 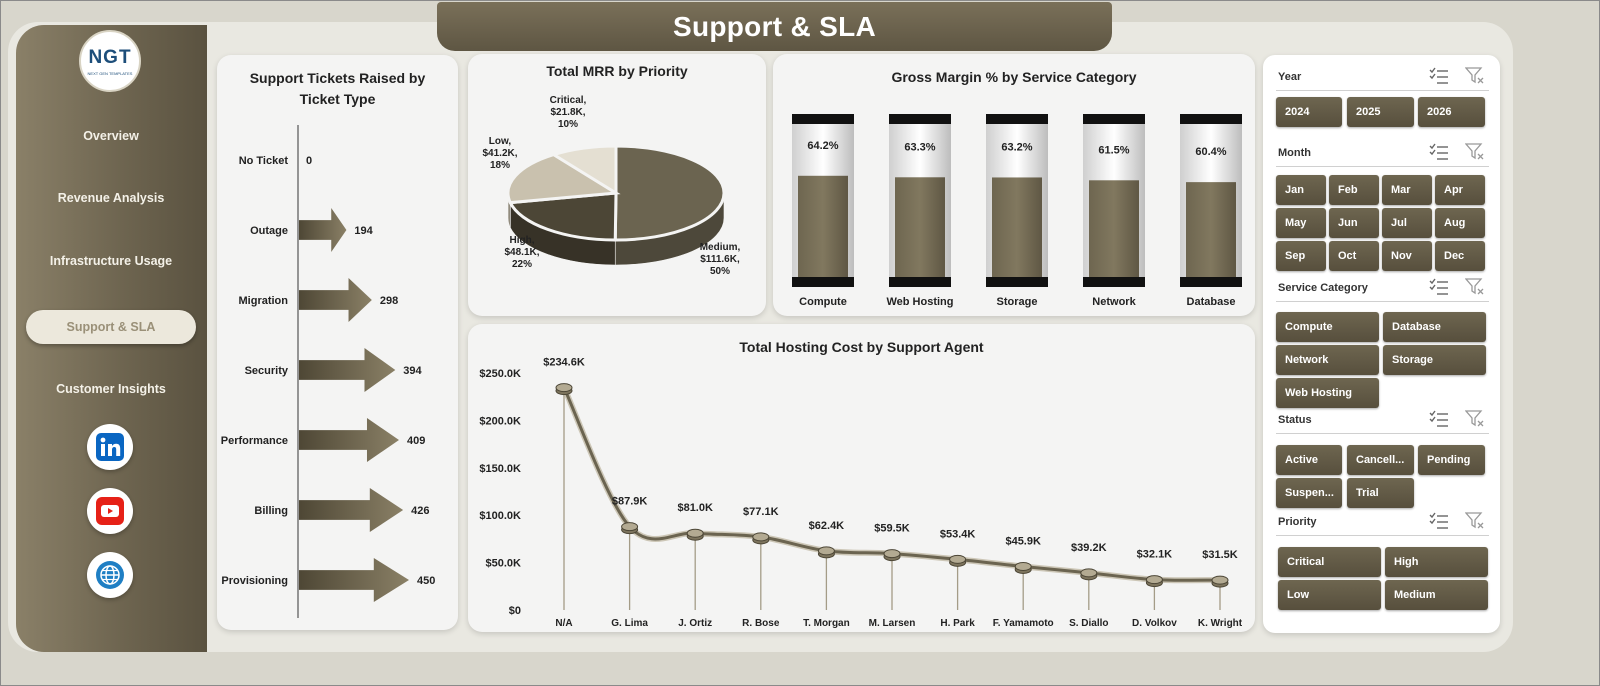 I want to click on pie-data-label: $41.2K,, so click(x=499, y=153).